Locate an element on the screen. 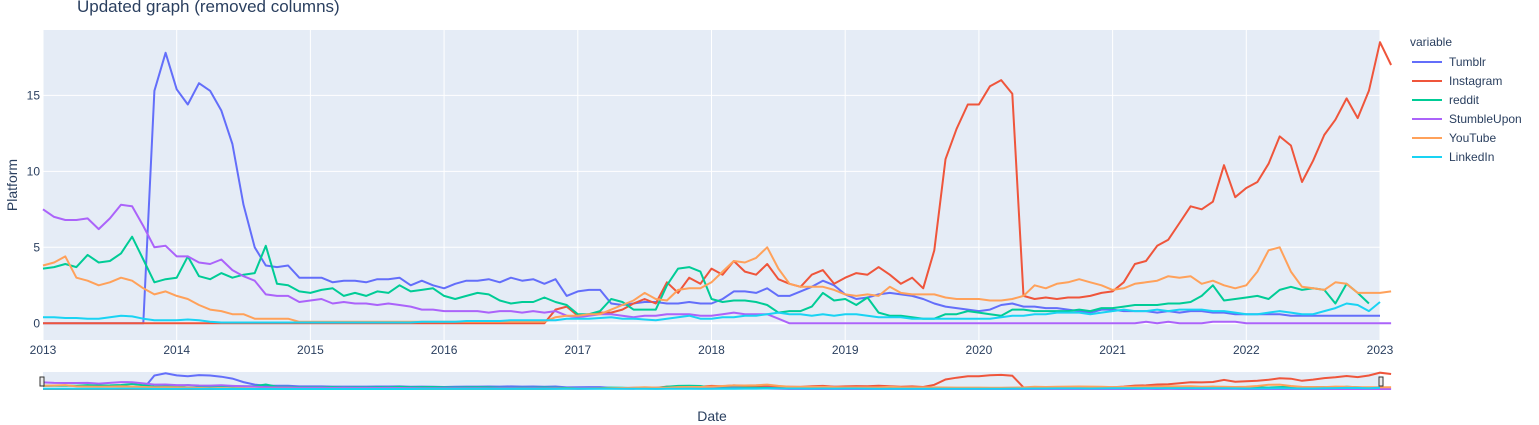  legend-item-youtube: YouTube is located at coordinates (1466, 137).